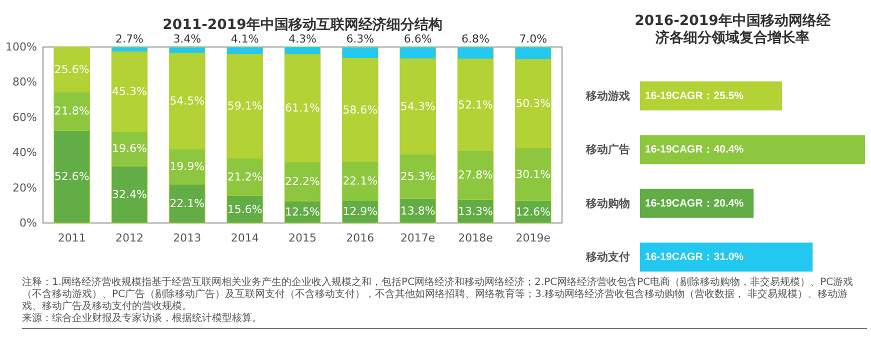 Image resolution: width=871 pixels, height=340 pixels. Describe the element at coordinates (187, 167) in the screenshot. I see `data-label: 19.9%` at that location.